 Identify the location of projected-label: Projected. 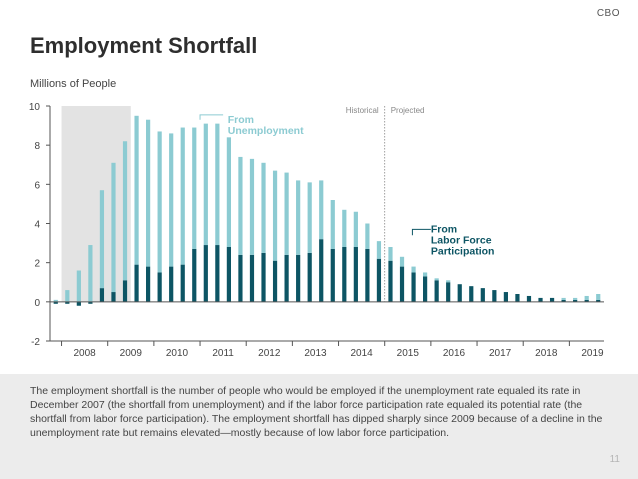
(408, 110).